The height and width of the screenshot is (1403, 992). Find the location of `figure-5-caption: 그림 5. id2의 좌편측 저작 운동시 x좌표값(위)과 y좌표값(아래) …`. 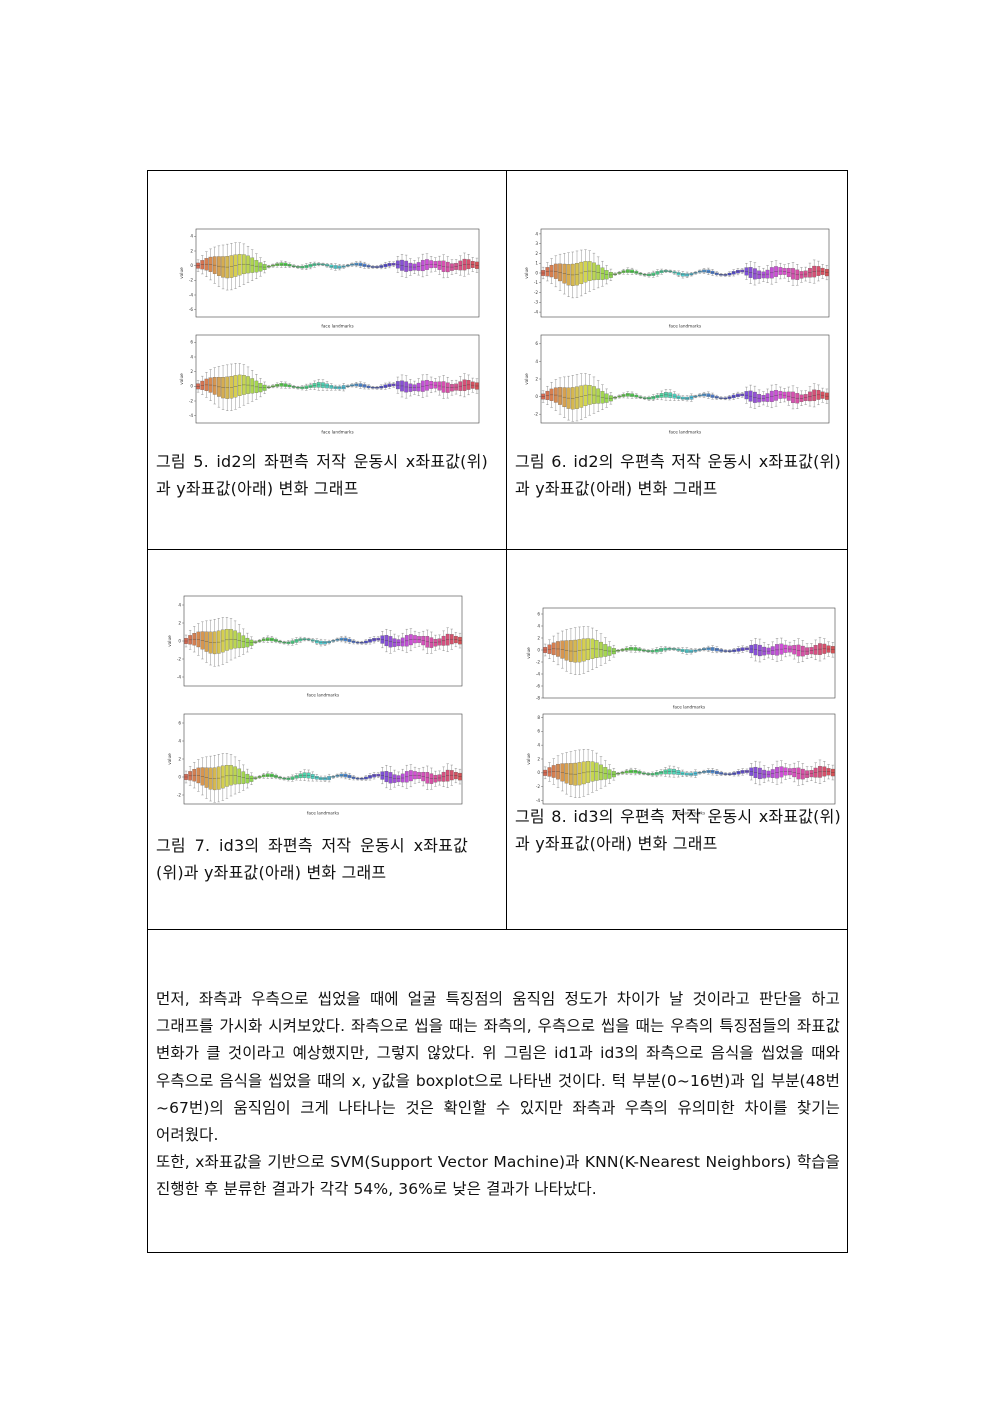

figure-5-caption: 그림 5. id2의 좌편측 저작 운동시 x좌표값(위)과 y좌표값(아래) … is located at coordinates (322, 475).